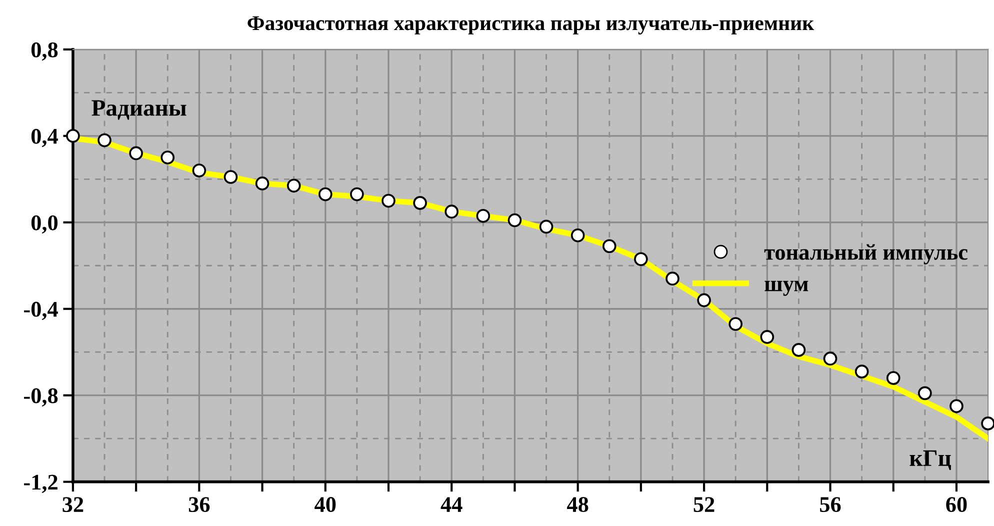 Image resolution: width=994 pixels, height=526 pixels. I want to click on x-axis-title: кГц, so click(931, 460).